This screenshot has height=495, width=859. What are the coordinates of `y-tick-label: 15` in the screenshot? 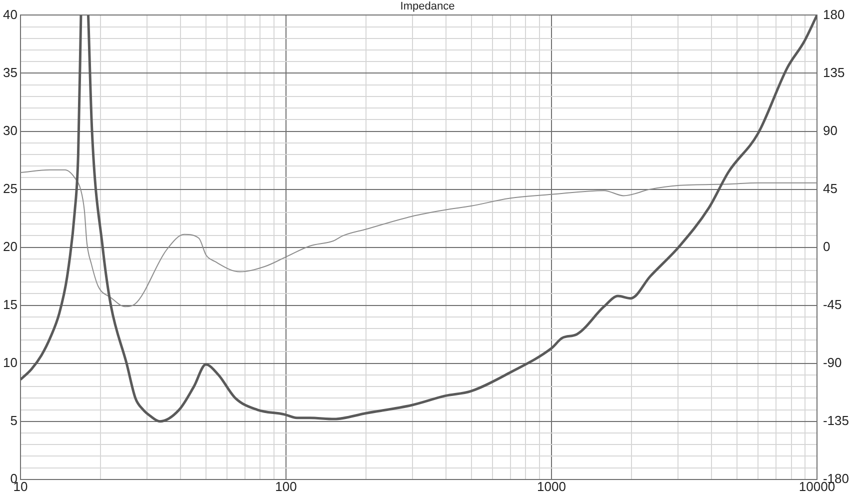 It's located at (10, 304).